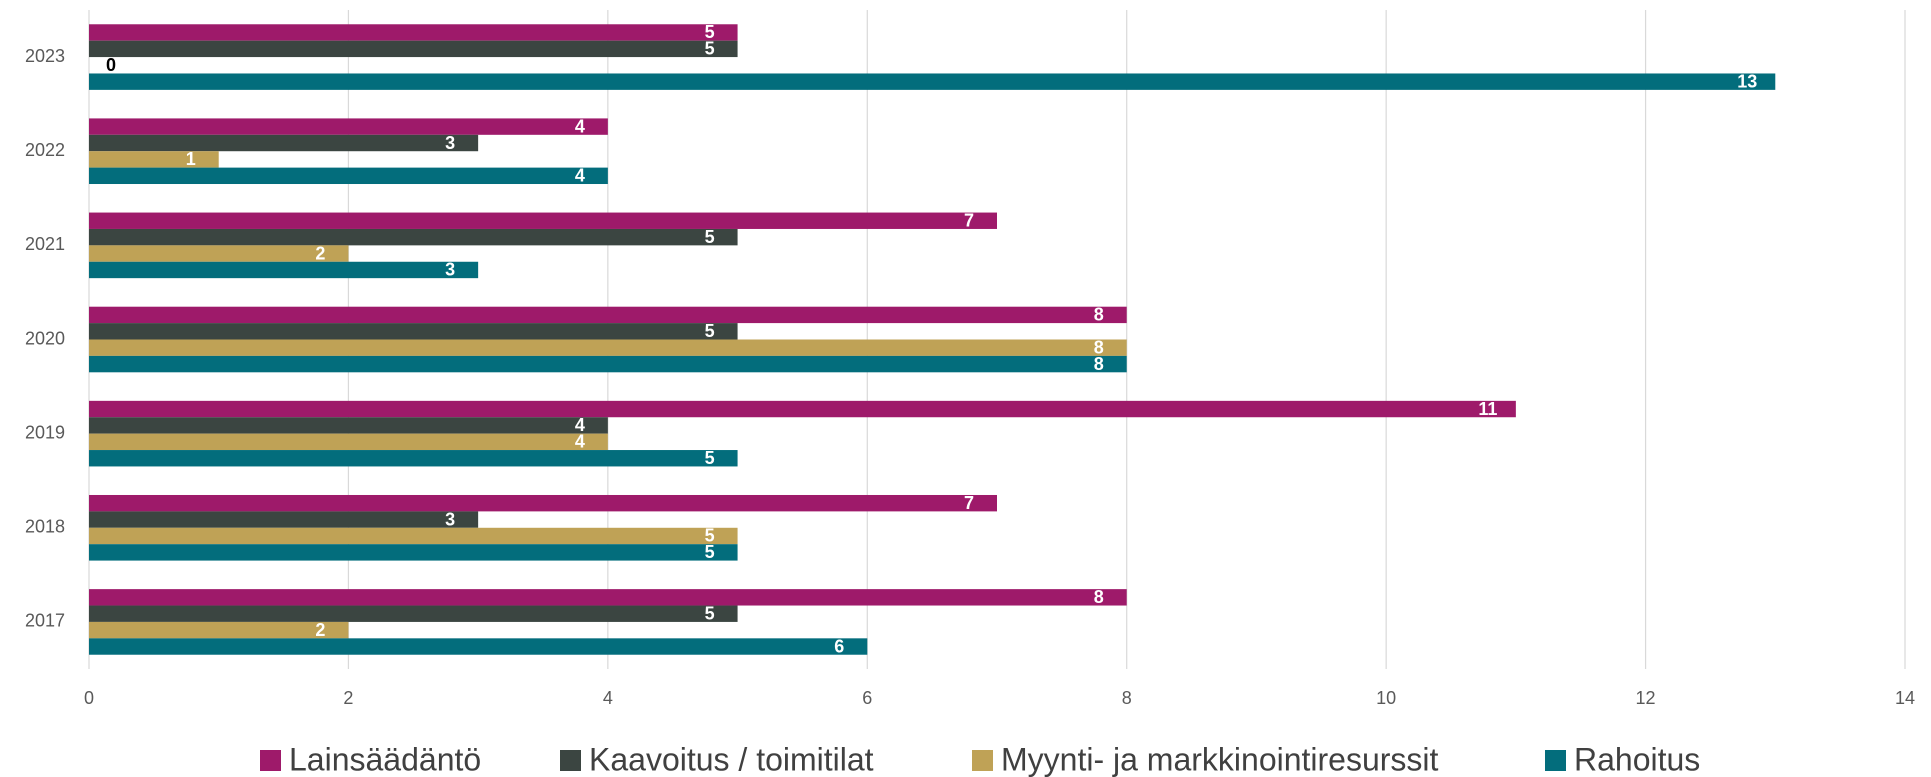  I want to click on x-tick-label: 8, so click(1127, 698).